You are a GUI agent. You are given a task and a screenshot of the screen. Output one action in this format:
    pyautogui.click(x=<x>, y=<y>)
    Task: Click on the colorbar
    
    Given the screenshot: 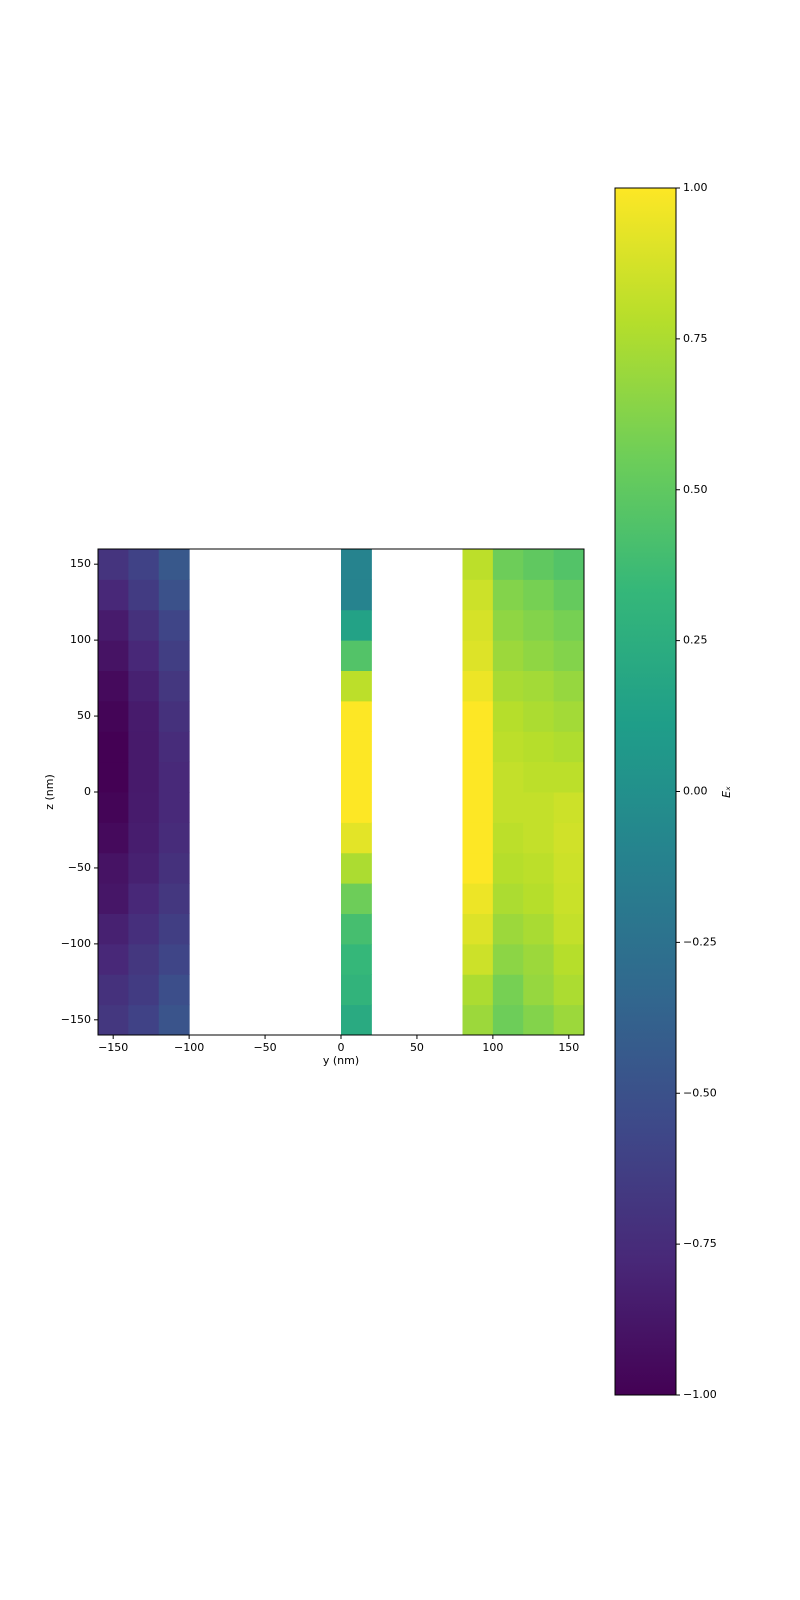 What is the action you would take?
    pyautogui.click(x=645, y=791)
    